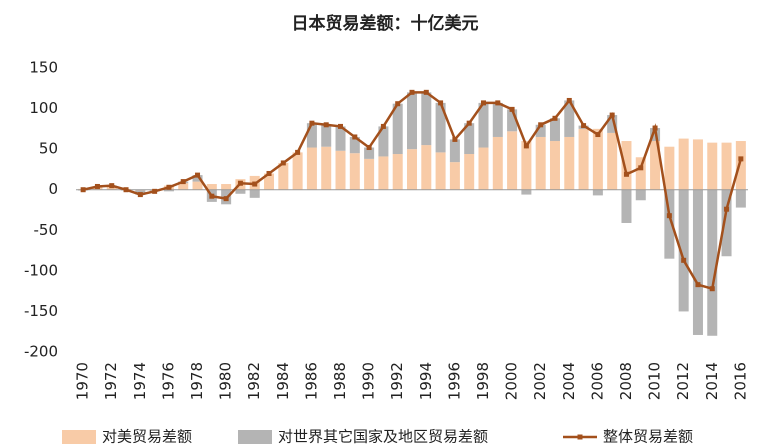 The width and height of the screenshot is (771, 446). I want to click on x-tick-label: 1988, so click(340, 381).